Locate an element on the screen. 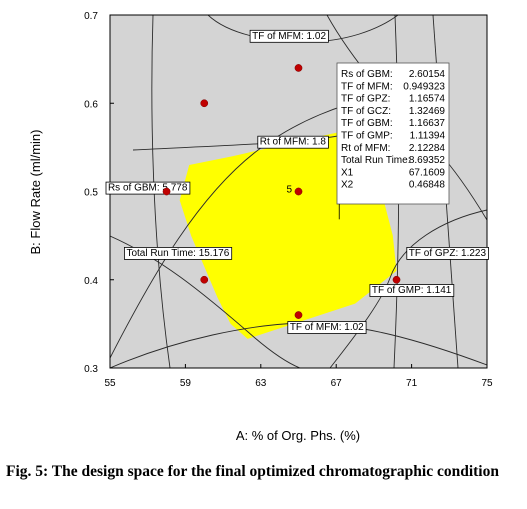  info-box-key: X2 is located at coordinates (347, 185).